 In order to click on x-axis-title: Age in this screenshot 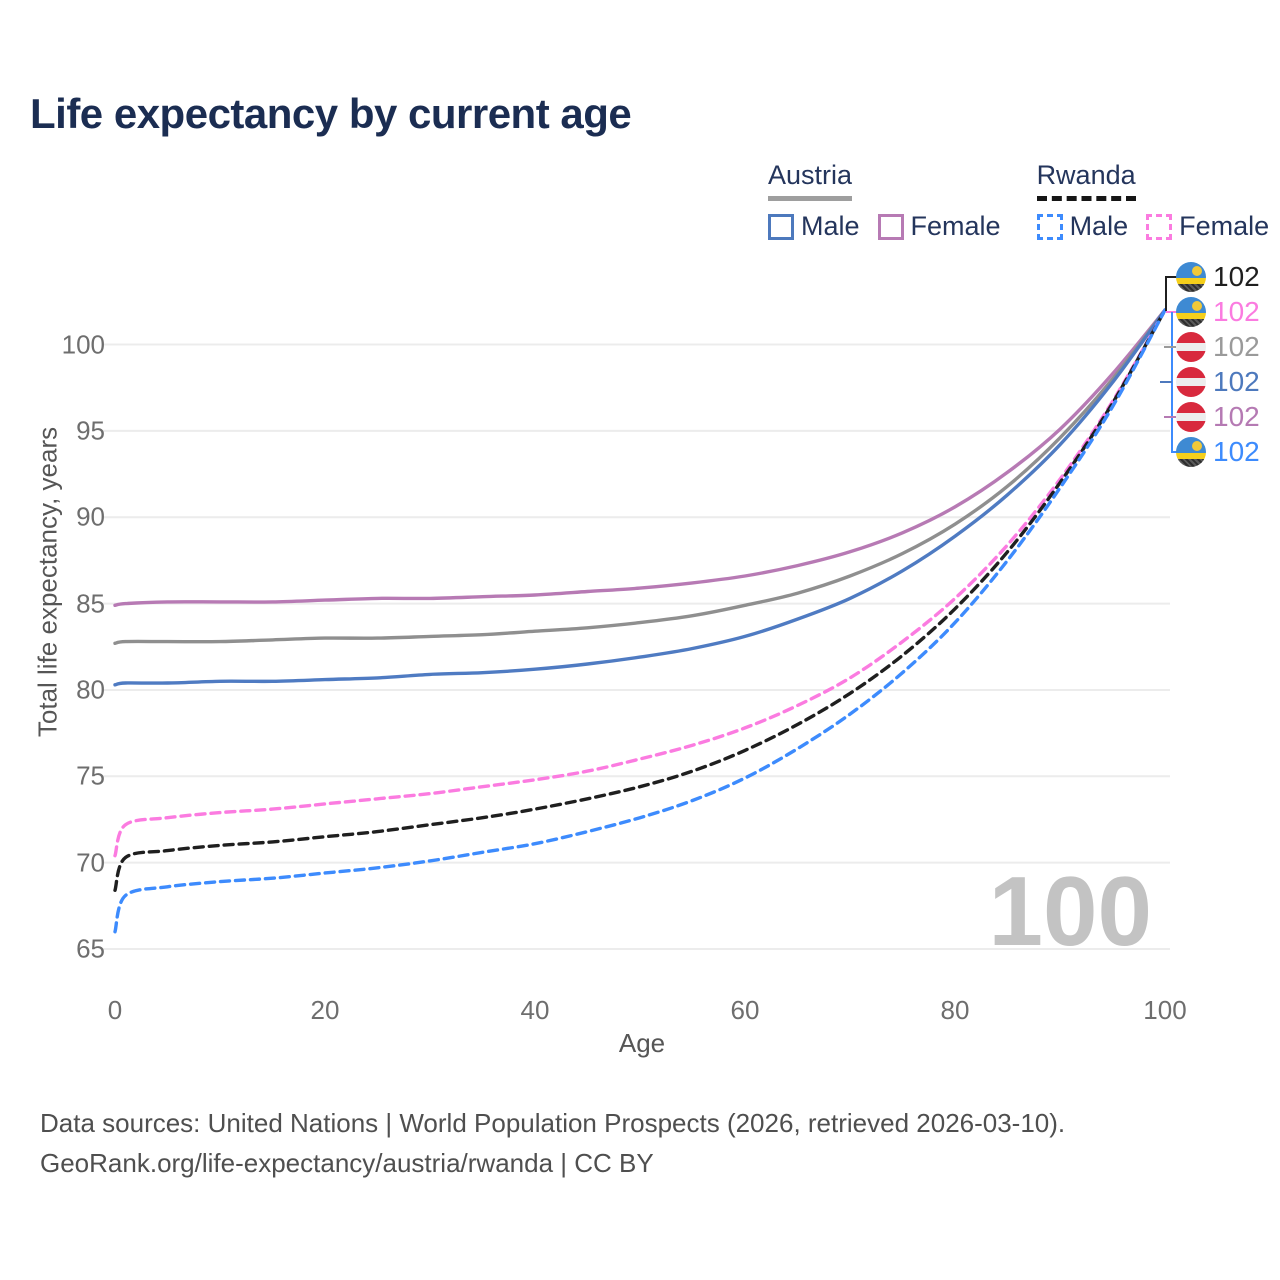, I will do `click(642, 1043)`.